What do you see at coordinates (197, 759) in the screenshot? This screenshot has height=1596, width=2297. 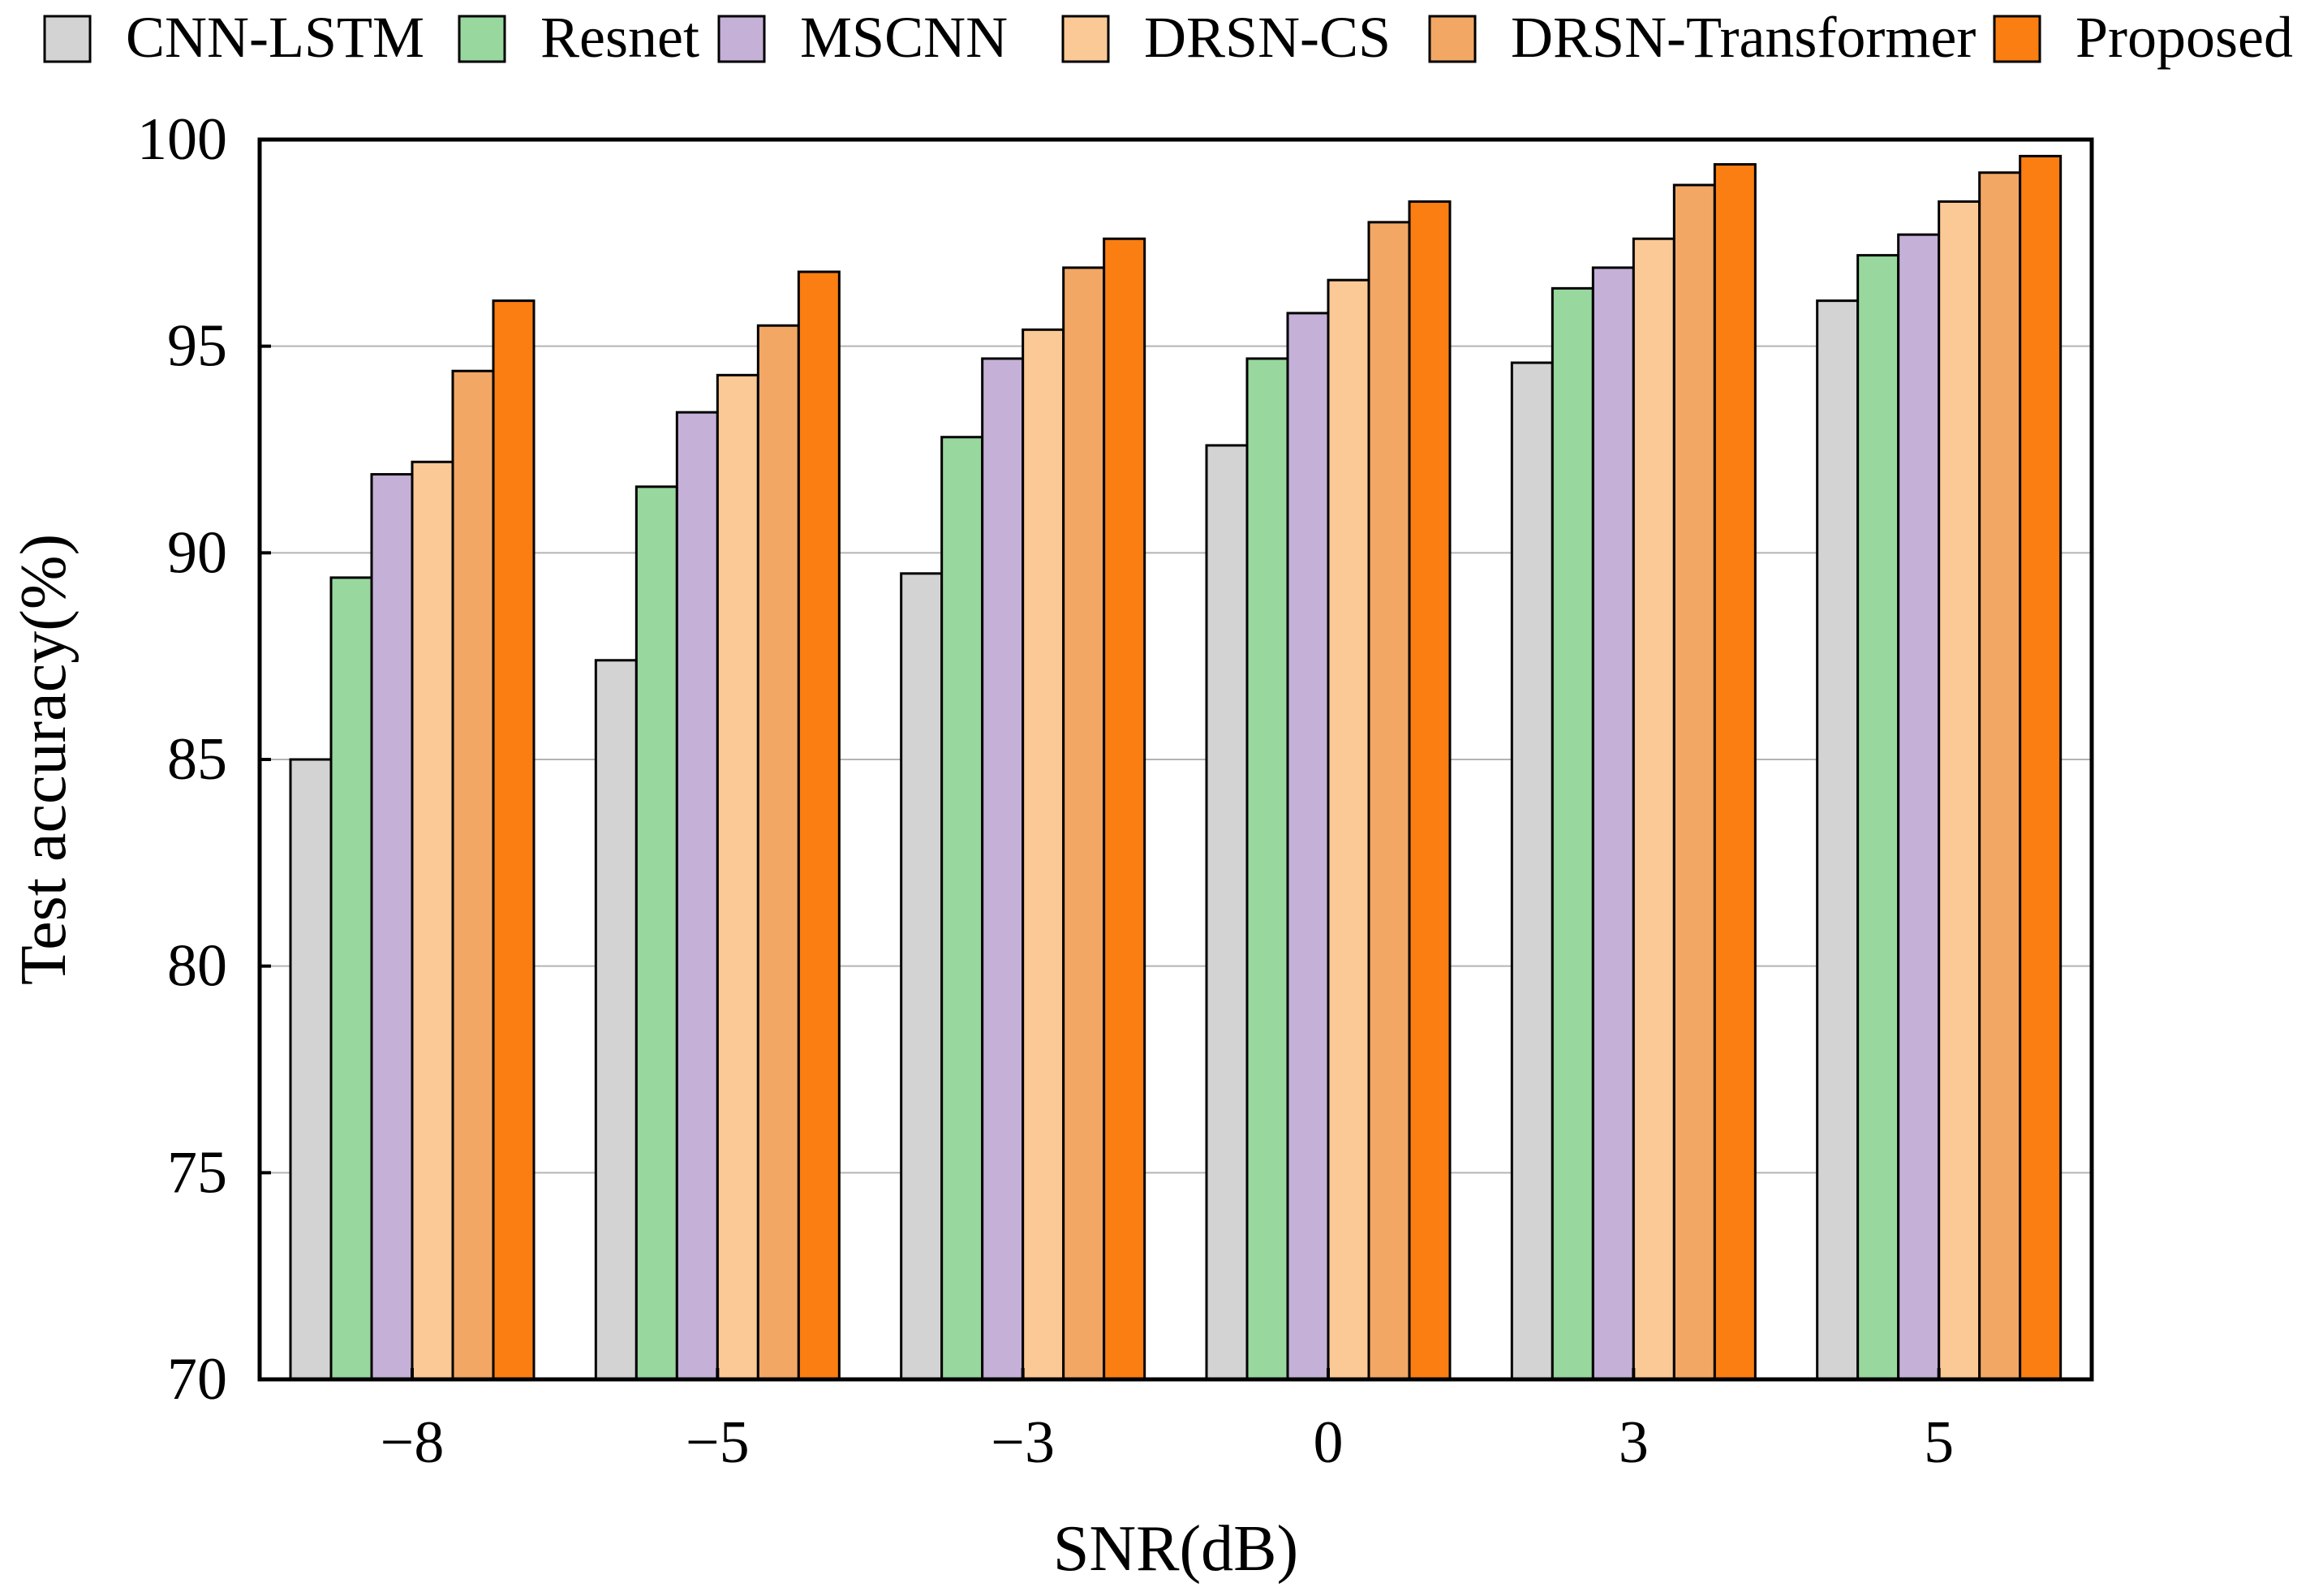 I see `y-tick-label: 85` at bounding box center [197, 759].